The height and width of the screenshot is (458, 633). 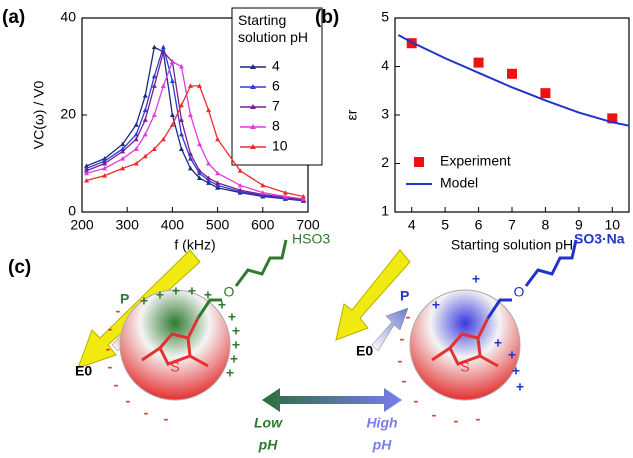 What do you see at coordinates (513, 80) in the screenshot?
I see `model-line` at bounding box center [513, 80].